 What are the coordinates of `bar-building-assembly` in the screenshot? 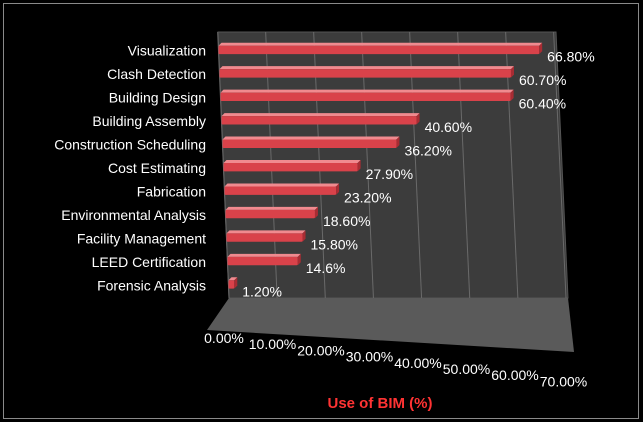 It's located at (320, 119).